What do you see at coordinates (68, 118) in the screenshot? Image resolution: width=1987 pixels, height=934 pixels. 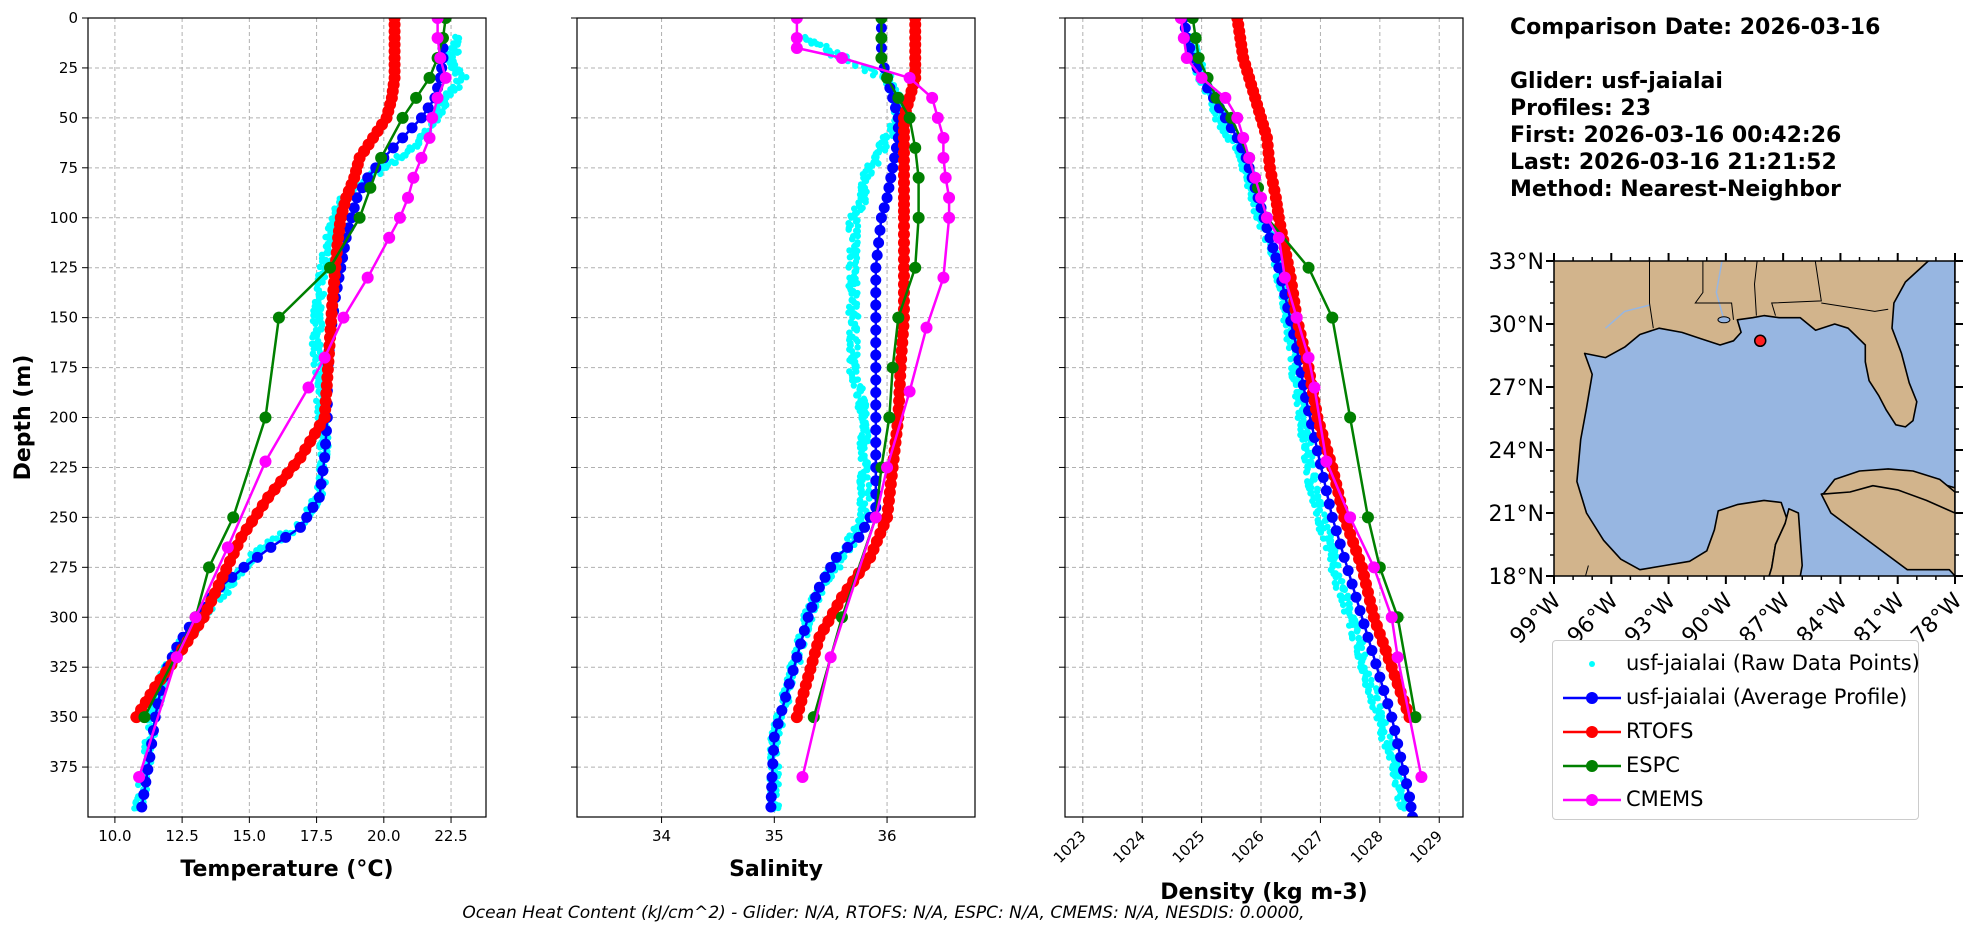 I see `y-tick-label: 50` at bounding box center [68, 118].